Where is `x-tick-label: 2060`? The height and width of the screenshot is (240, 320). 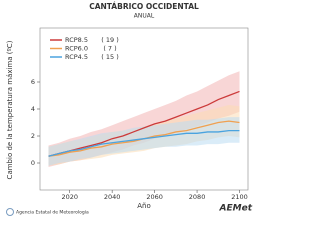
x-tick-label: 2060 is located at coordinates (154, 197).